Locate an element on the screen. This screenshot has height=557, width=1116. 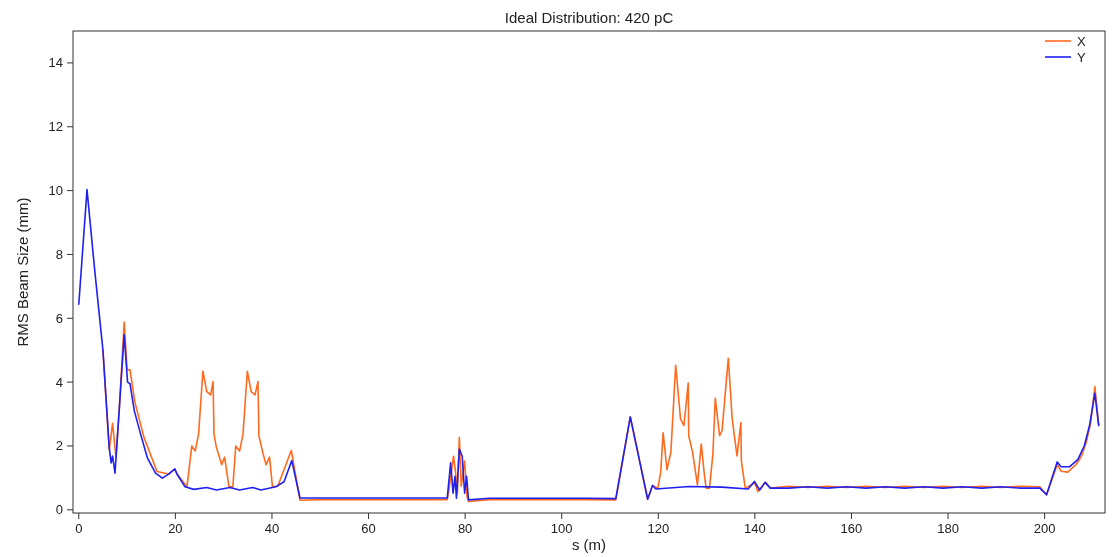
y-tick-label: 6 is located at coordinates (59, 318).